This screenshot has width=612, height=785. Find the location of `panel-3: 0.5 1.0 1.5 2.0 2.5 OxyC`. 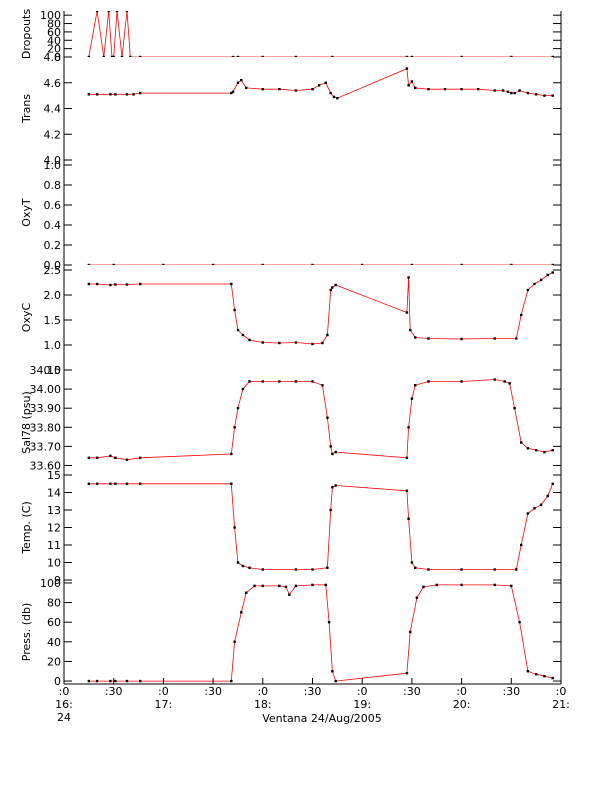

panel-3: 0.5 1.0 1.5 2.0 2.5 OxyC is located at coordinates (291, 320).